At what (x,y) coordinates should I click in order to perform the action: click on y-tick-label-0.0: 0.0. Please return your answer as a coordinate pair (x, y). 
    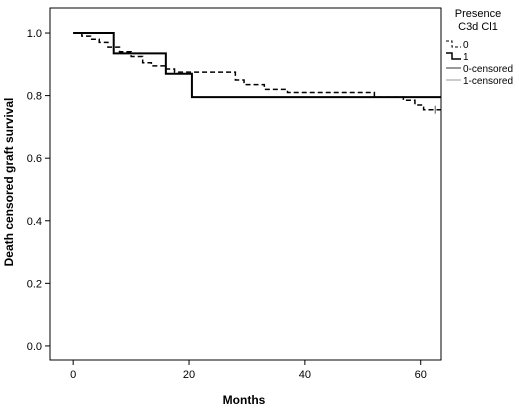
    Looking at the image, I should click on (34, 347).